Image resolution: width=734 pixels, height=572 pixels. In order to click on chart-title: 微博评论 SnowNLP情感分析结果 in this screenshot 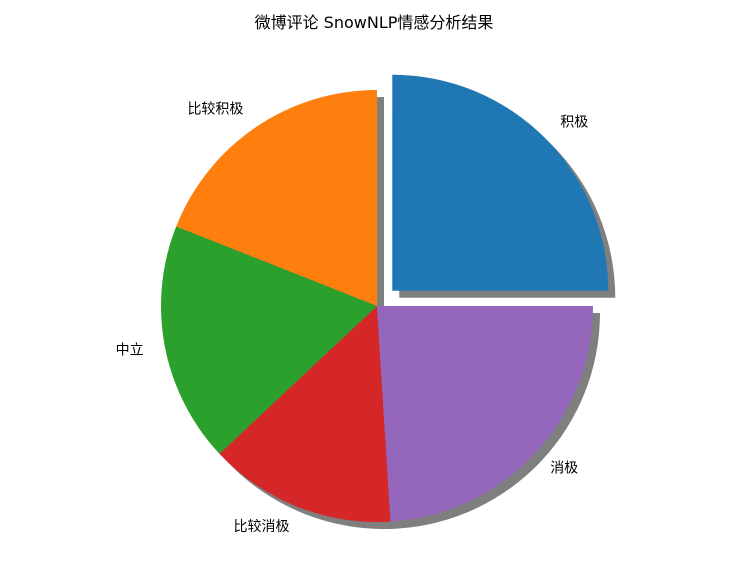, I will do `click(374, 22)`.